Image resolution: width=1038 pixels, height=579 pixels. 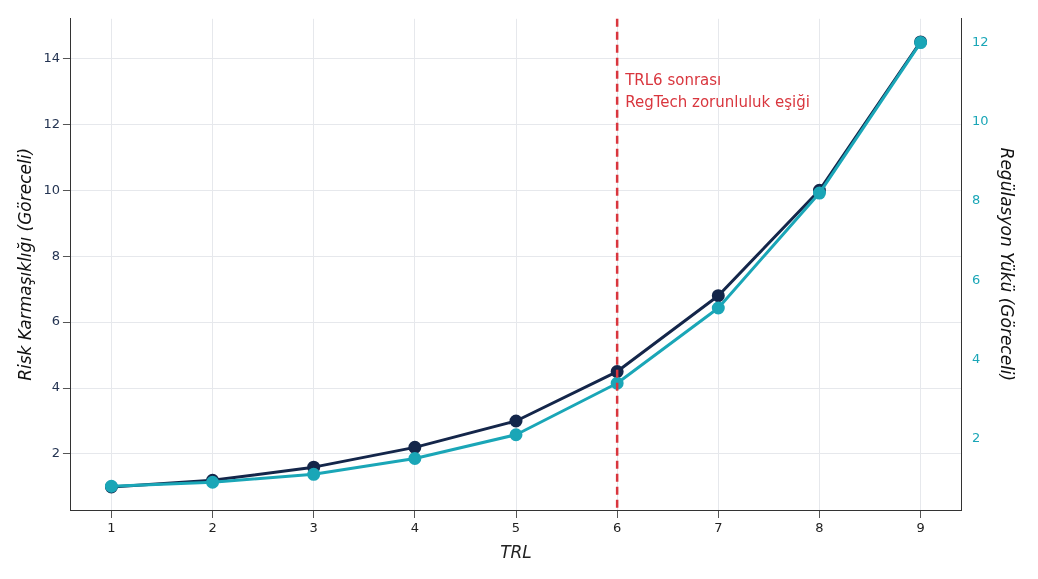 I want to click on y2-axis-title: Regülasyon Yükü (Göreceli), so click(x=1007, y=264).